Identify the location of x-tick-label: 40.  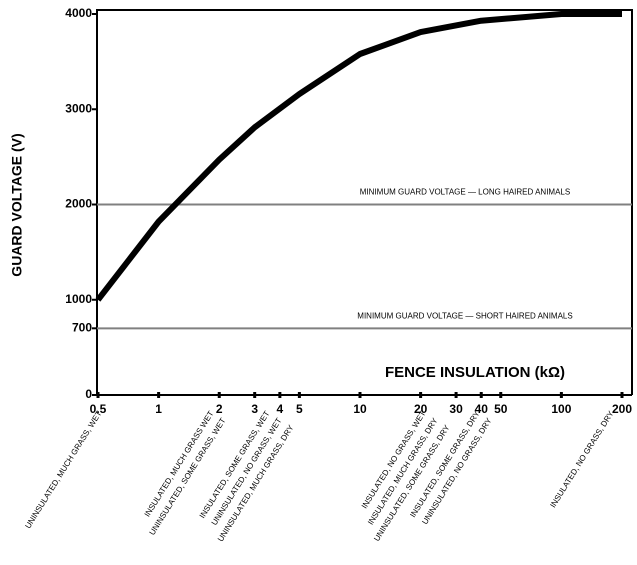
(482, 409).